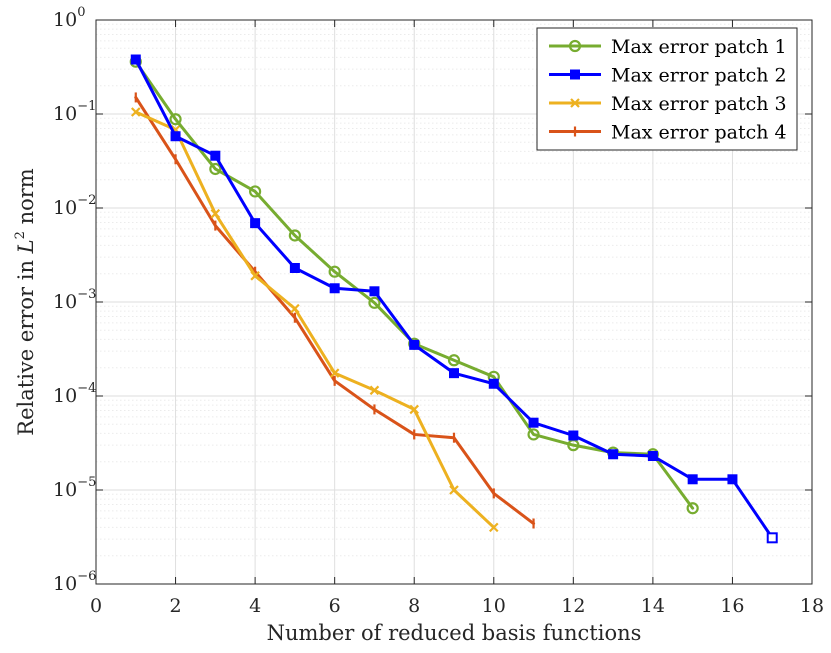 Image resolution: width=831 pixels, height=653 pixels. Describe the element at coordinates (335, 606) in the screenshot. I see `x-tick-label: 6` at that location.